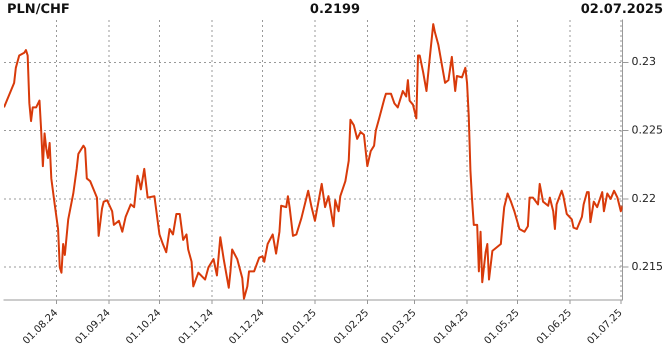  I want to click on y-tick-label: 0.215, so click(648, 267).